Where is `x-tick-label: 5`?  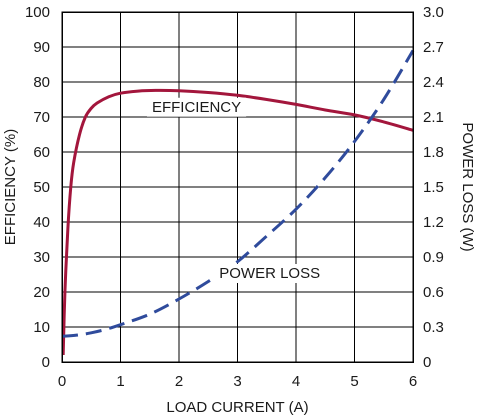 x-tick-label: 5 is located at coordinates (354, 381).